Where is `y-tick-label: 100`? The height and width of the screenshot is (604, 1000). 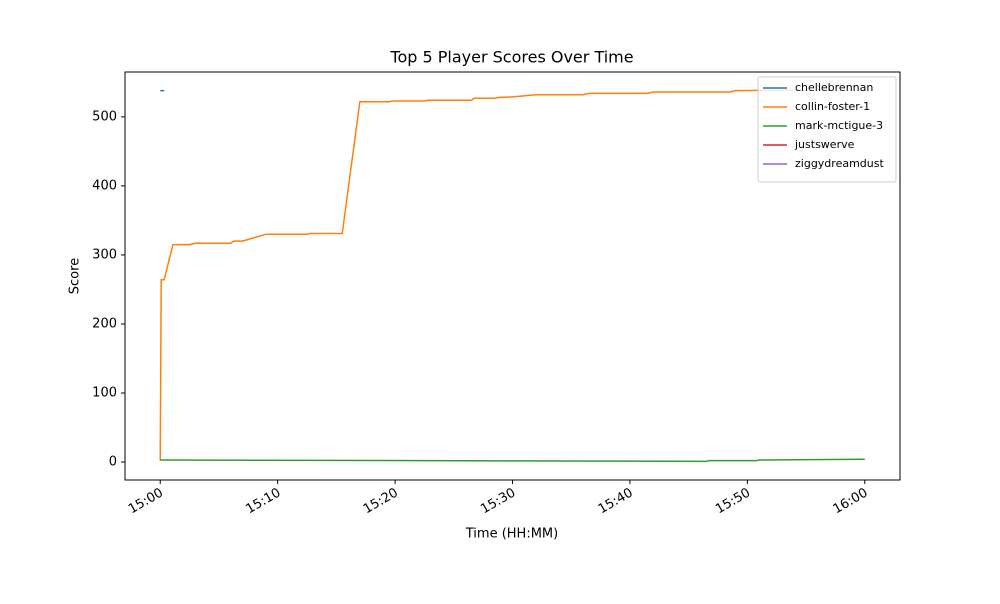 y-tick-label: 100 is located at coordinates (104, 393).